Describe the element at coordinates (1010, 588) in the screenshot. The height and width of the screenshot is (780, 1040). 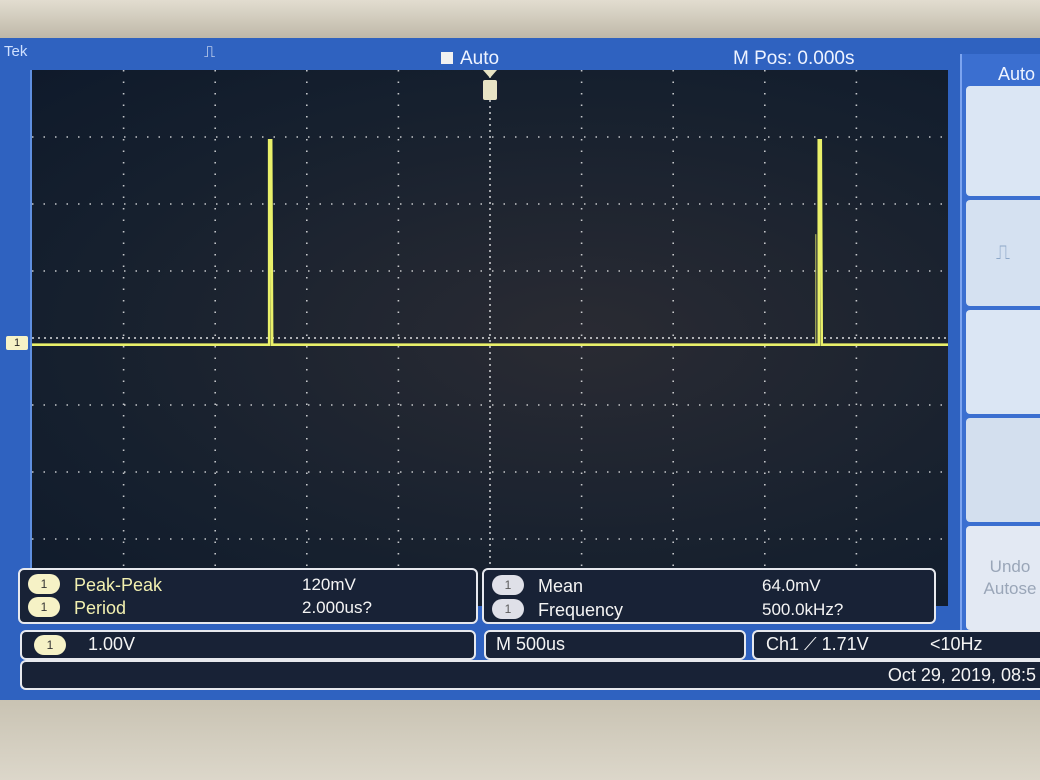
I see `undo-label-line2: Autose` at that location.